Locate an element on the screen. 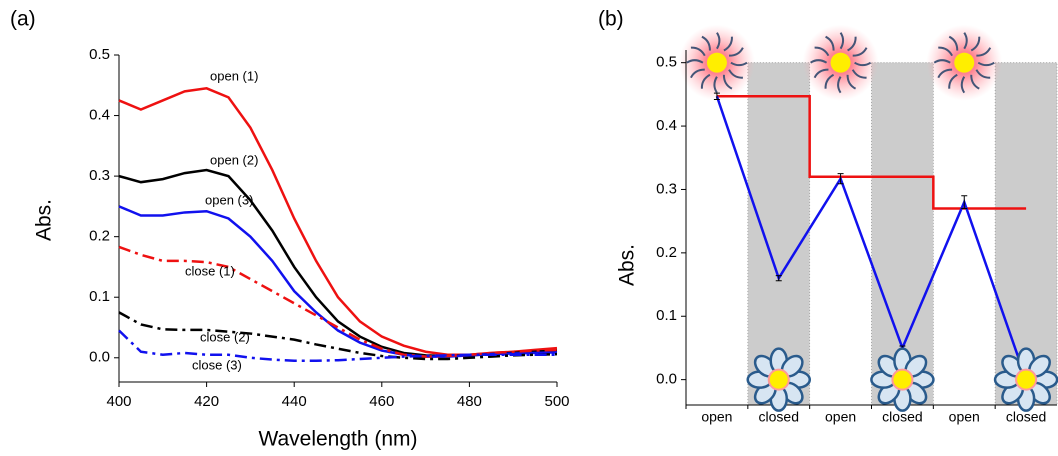 The image size is (1058, 456). x-tick-label: 440 is located at coordinates (294, 401).